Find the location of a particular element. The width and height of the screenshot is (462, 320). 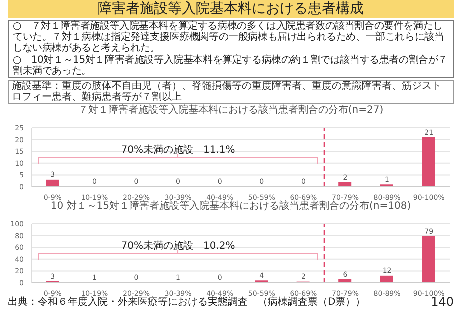

text: ○ ７対１障害者施設等入院基本料を算定する病棟の多くは入院患者数の該当割合の要件を満たしていた。７対１病棟は指定発達支援医療機関等の一般病棟も届け出られるため、一部これらに該当しない病棟があると考えられた。 is located at coordinates (229, 37).